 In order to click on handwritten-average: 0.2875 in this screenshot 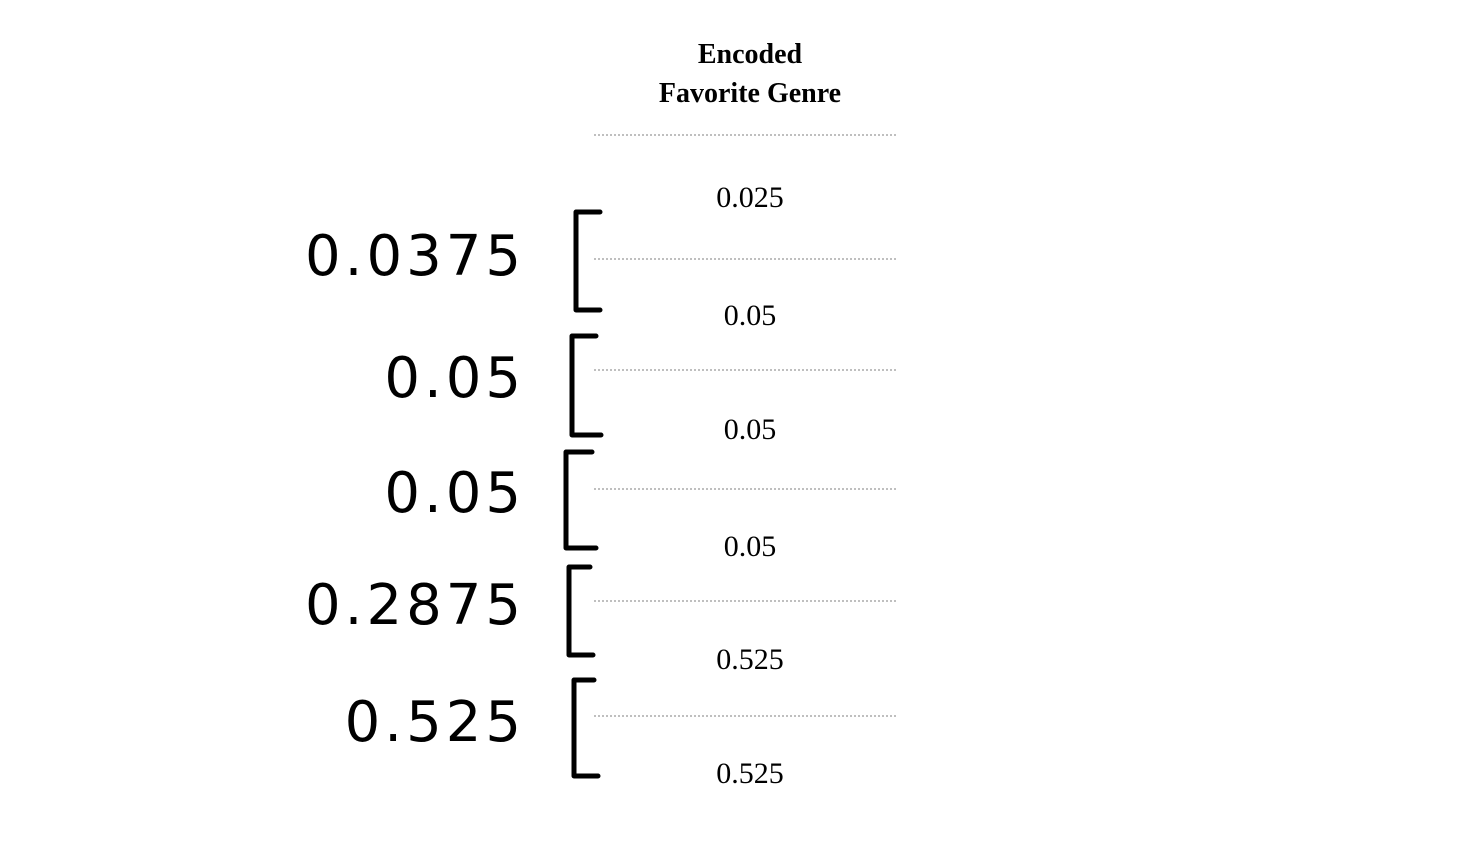, I will do `click(415, 605)`.